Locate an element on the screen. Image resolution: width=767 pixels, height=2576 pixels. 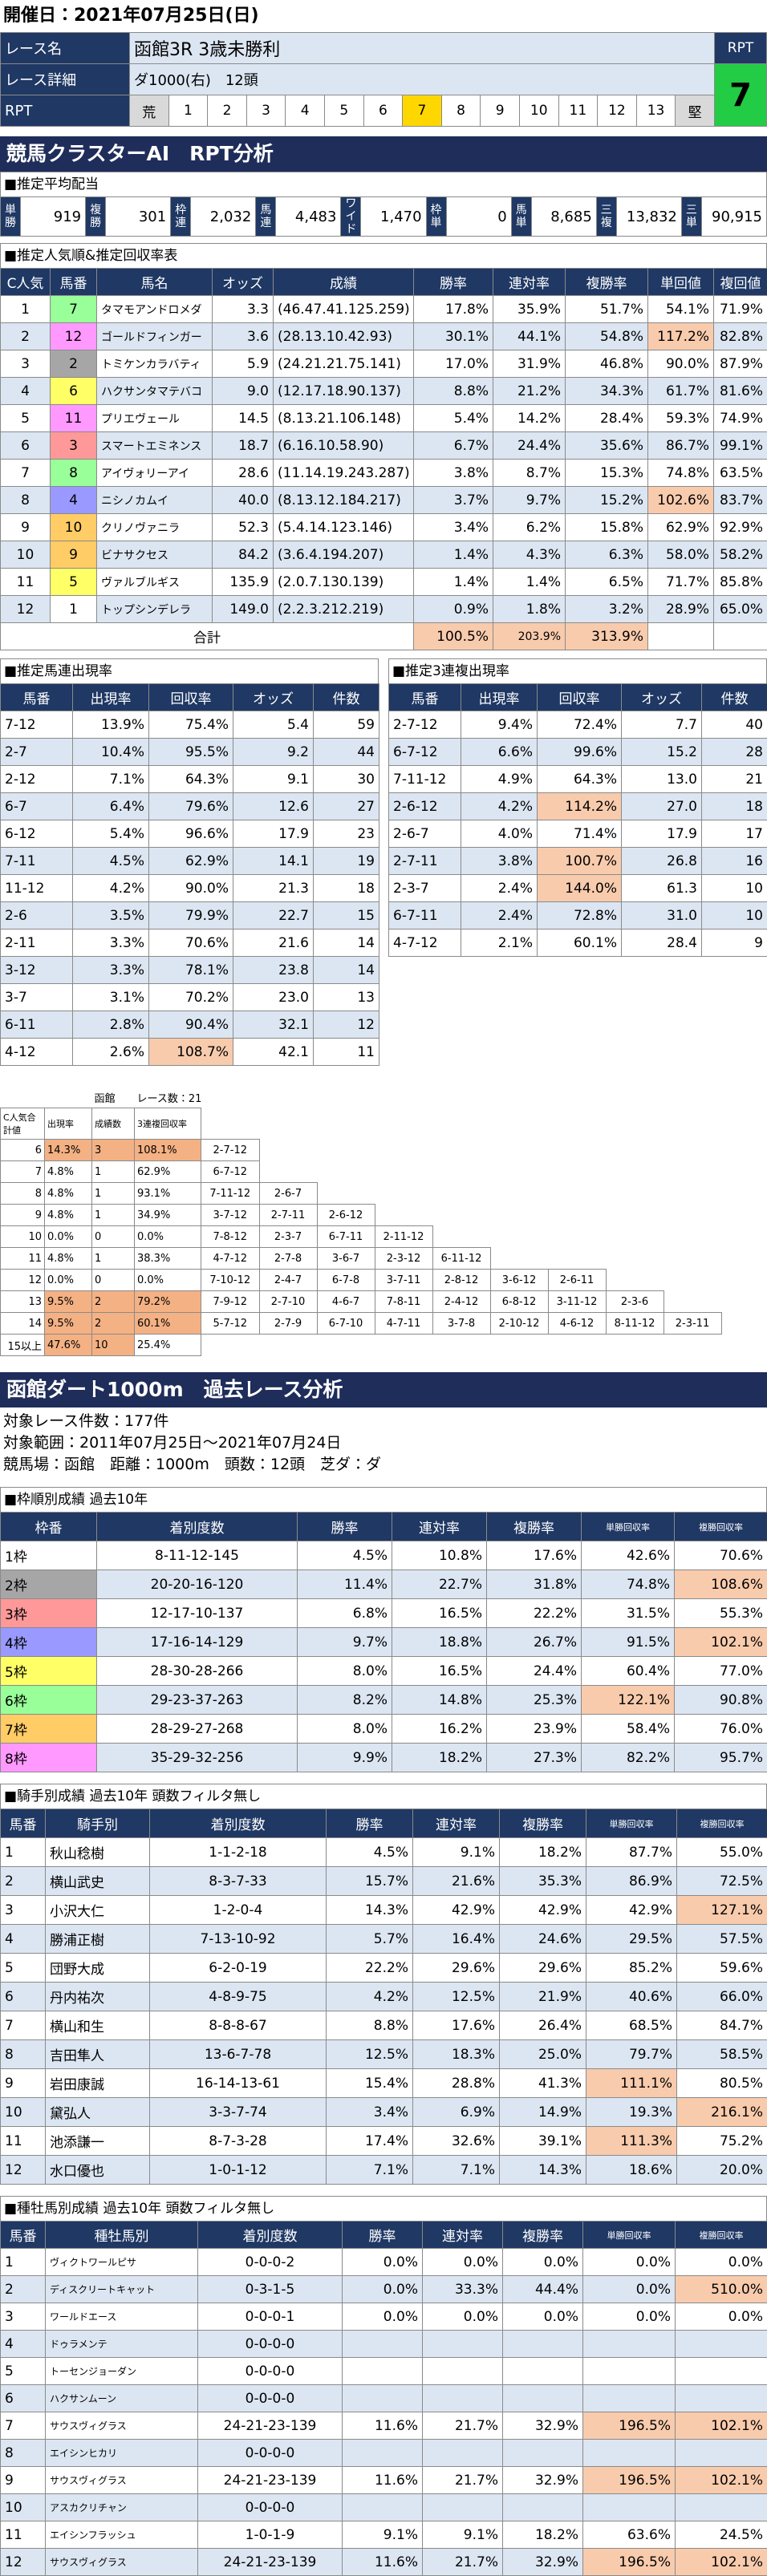
cell: 5 is located at coordinates (74, 582).